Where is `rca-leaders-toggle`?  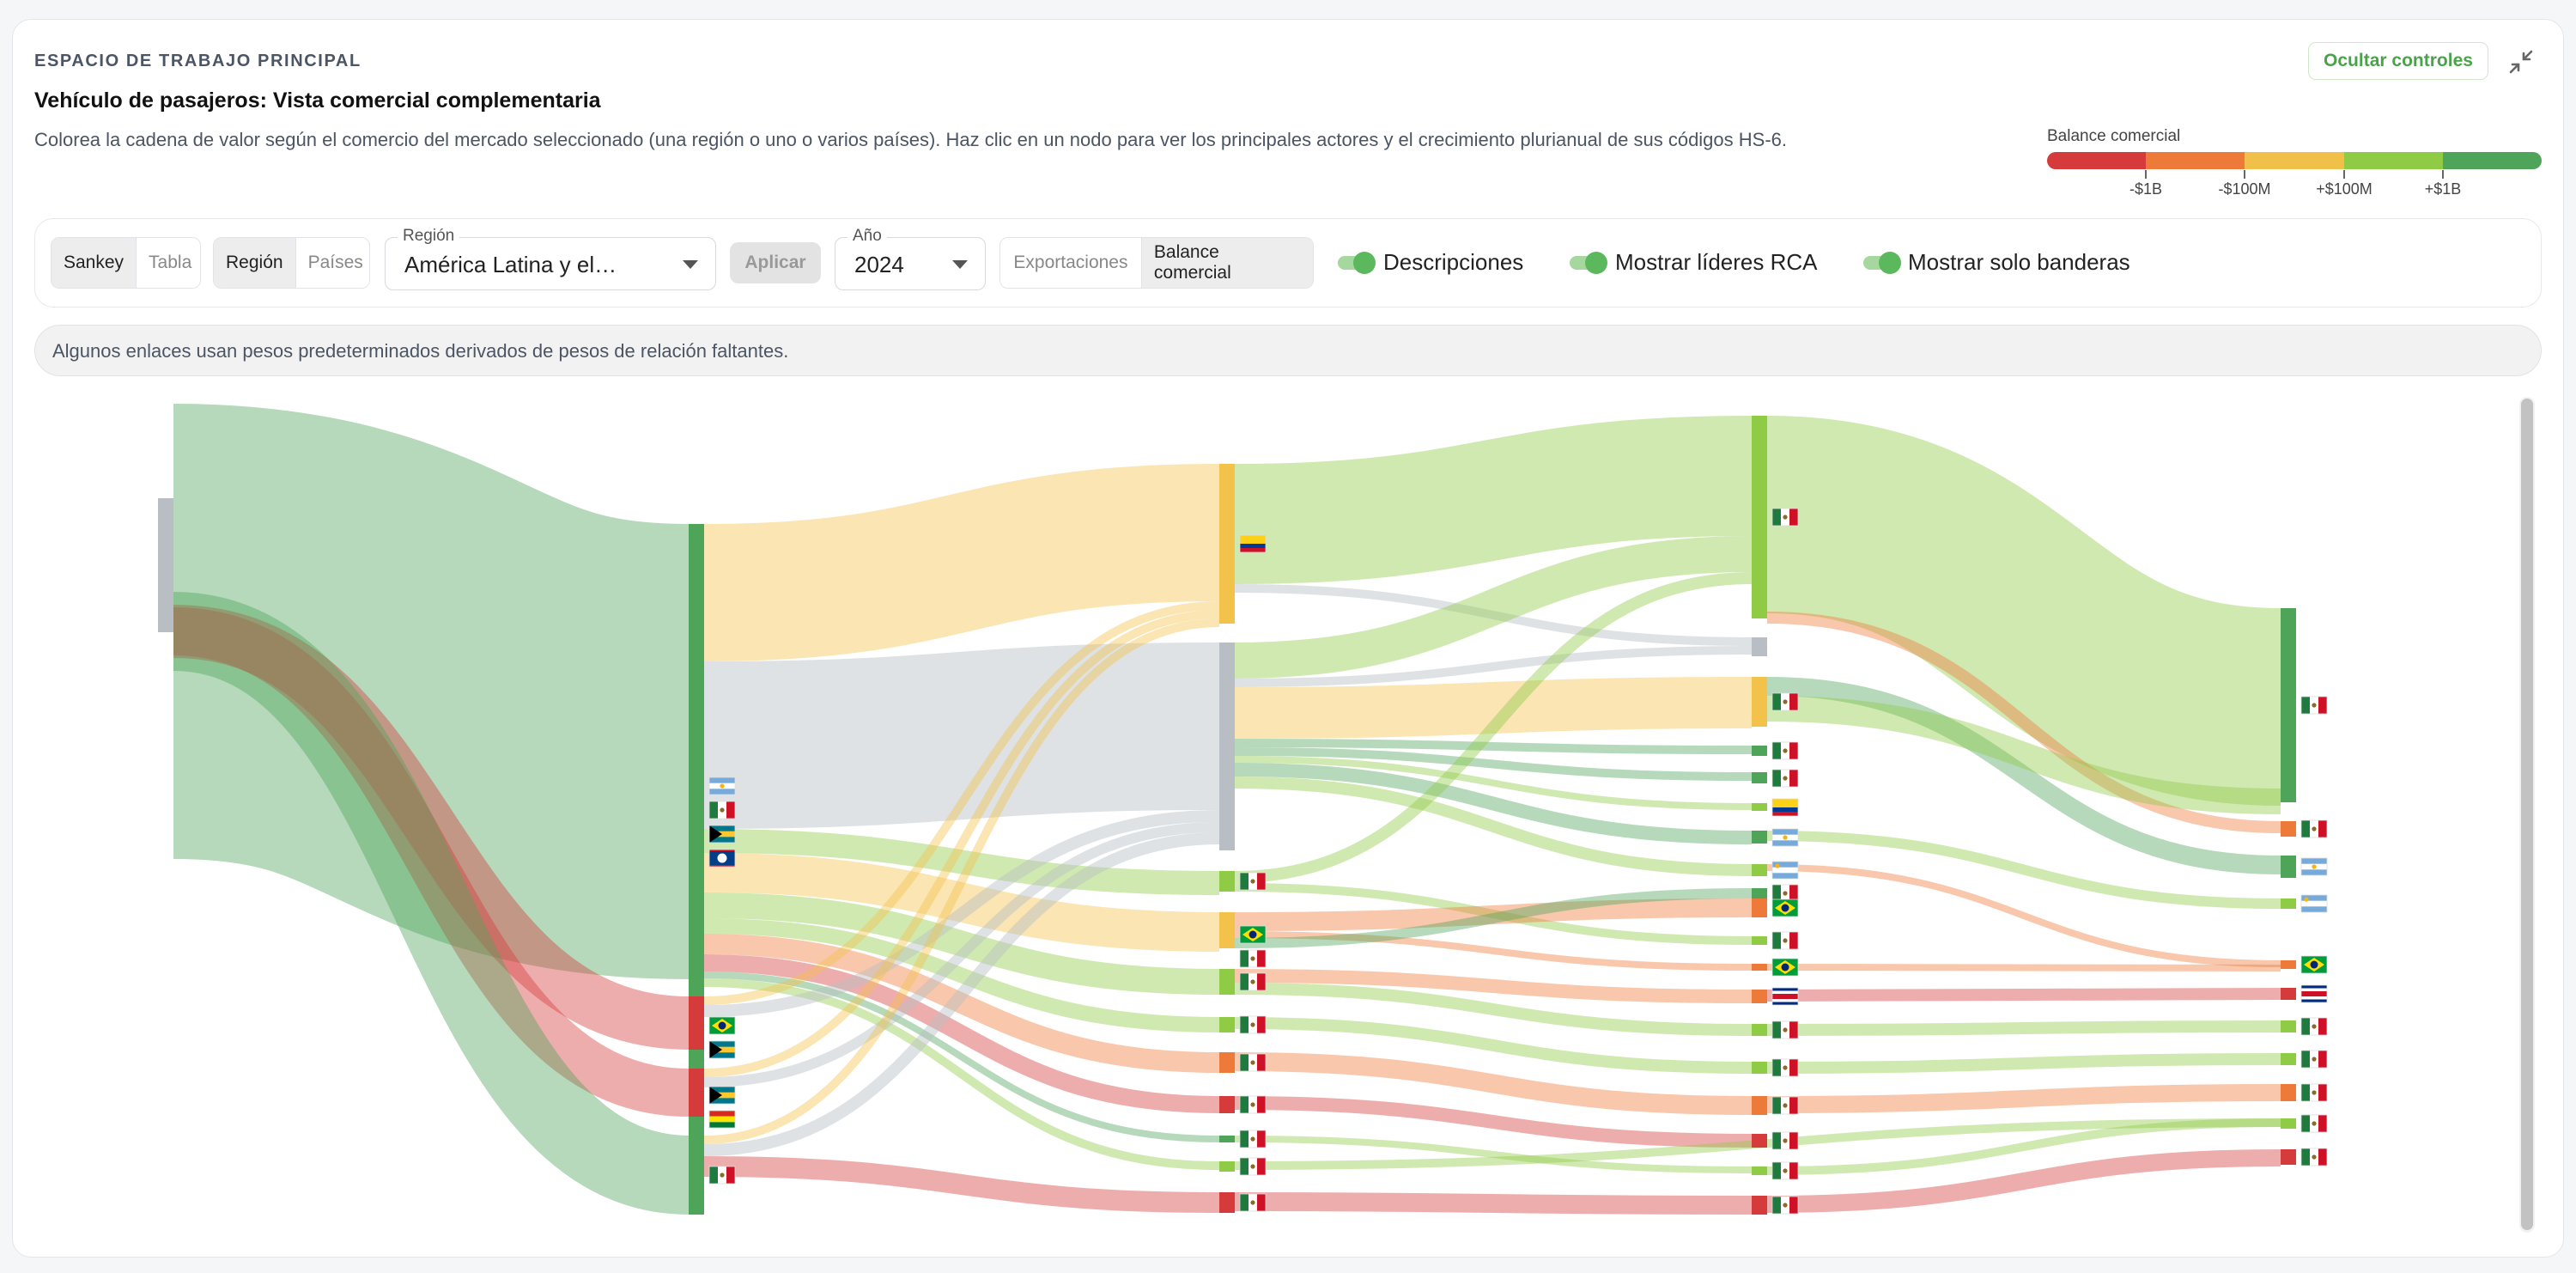
rca-leaders-toggle is located at coordinates (1590, 262).